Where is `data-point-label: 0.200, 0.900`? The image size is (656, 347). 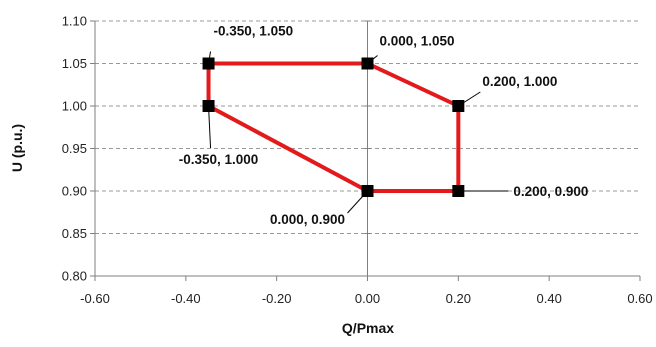
data-point-label: 0.200, 0.900 is located at coordinates (550, 191).